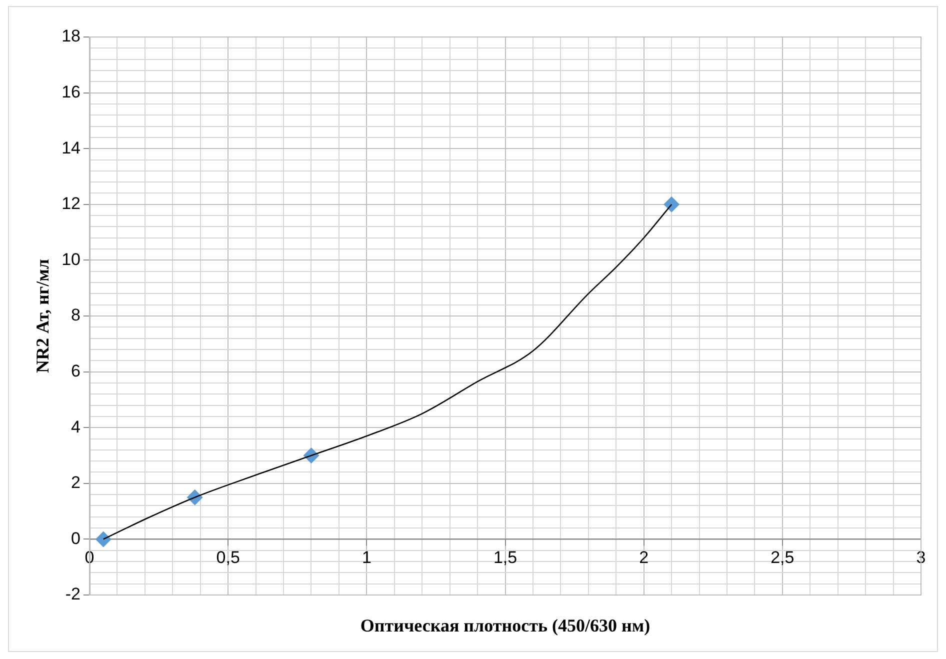 Image resolution: width=946 pixels, height=659 pixels. Describe the element at coordinates (505, 558) in the screenshot. I see `x-tick-label: 1,5` at that location.